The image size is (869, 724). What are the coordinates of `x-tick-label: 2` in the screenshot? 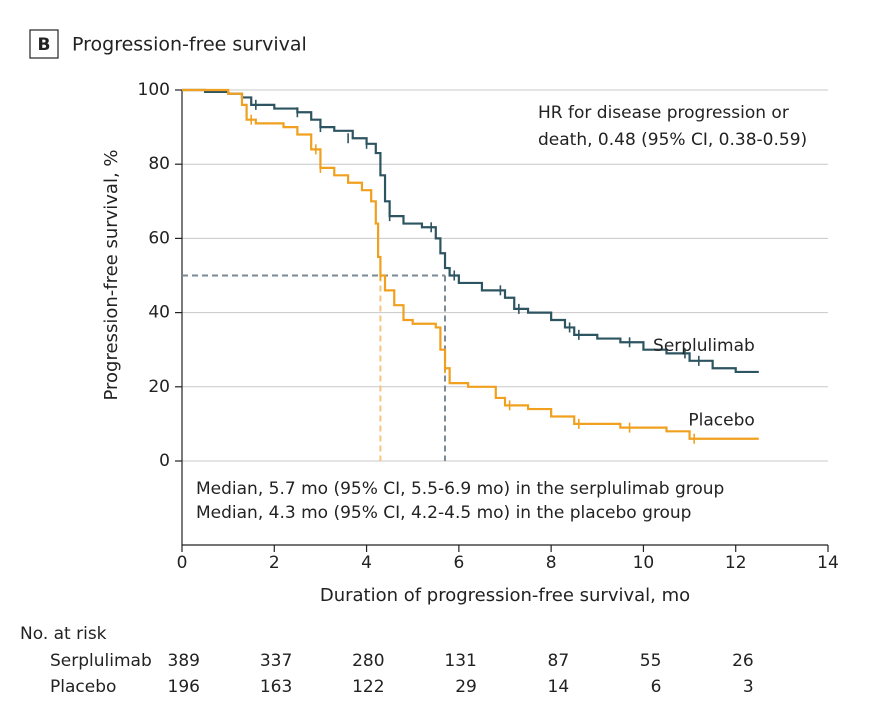 It's located at (274, 563).